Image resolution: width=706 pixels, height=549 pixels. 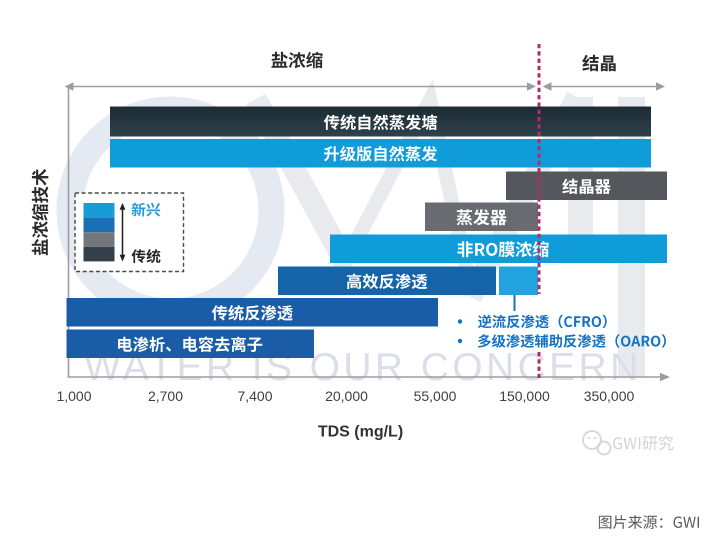 What do you see at coordinates (435, 396) in the screenshot?
I see `svg-text: 55,000` at bounding box center [435, 396].